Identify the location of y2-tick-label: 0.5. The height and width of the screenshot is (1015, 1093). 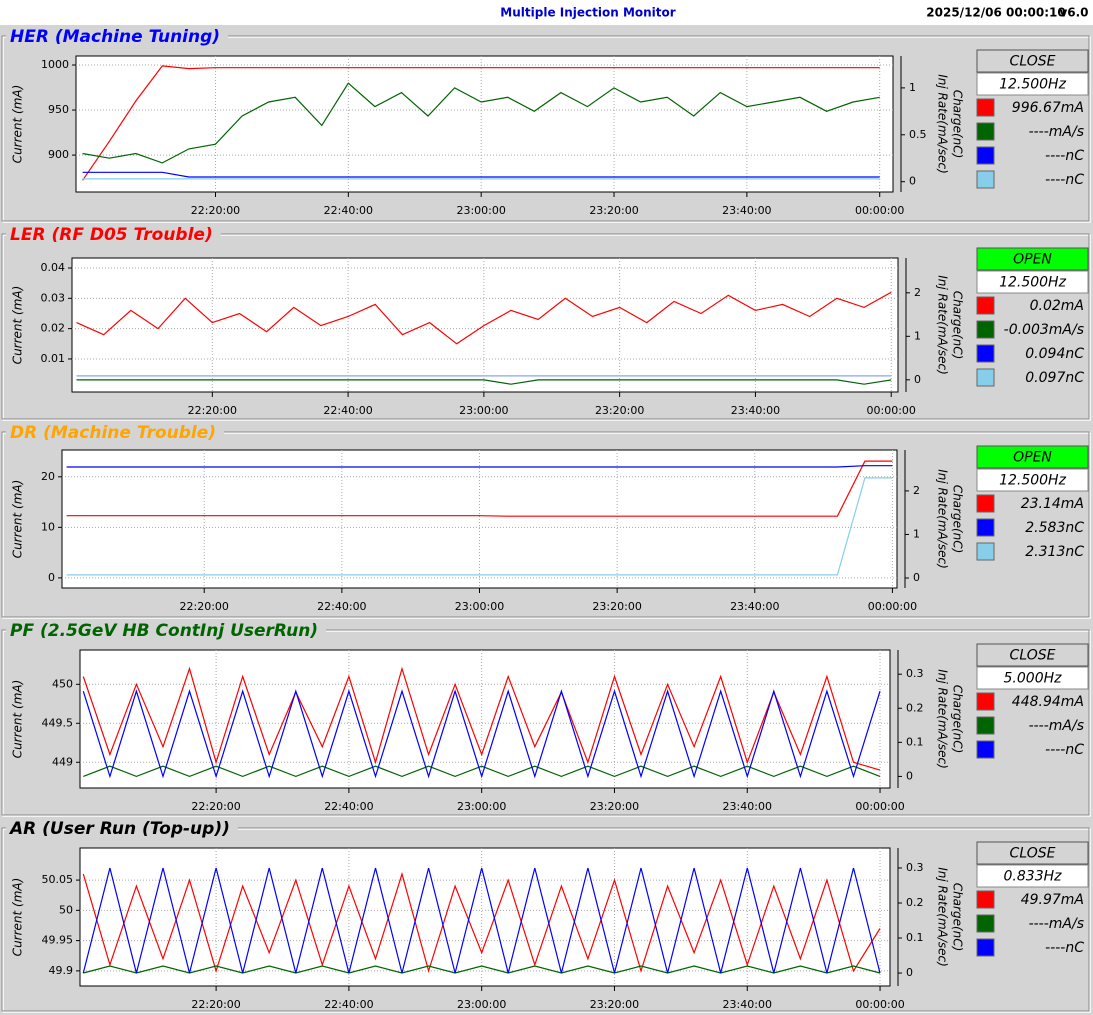
(918, 134).